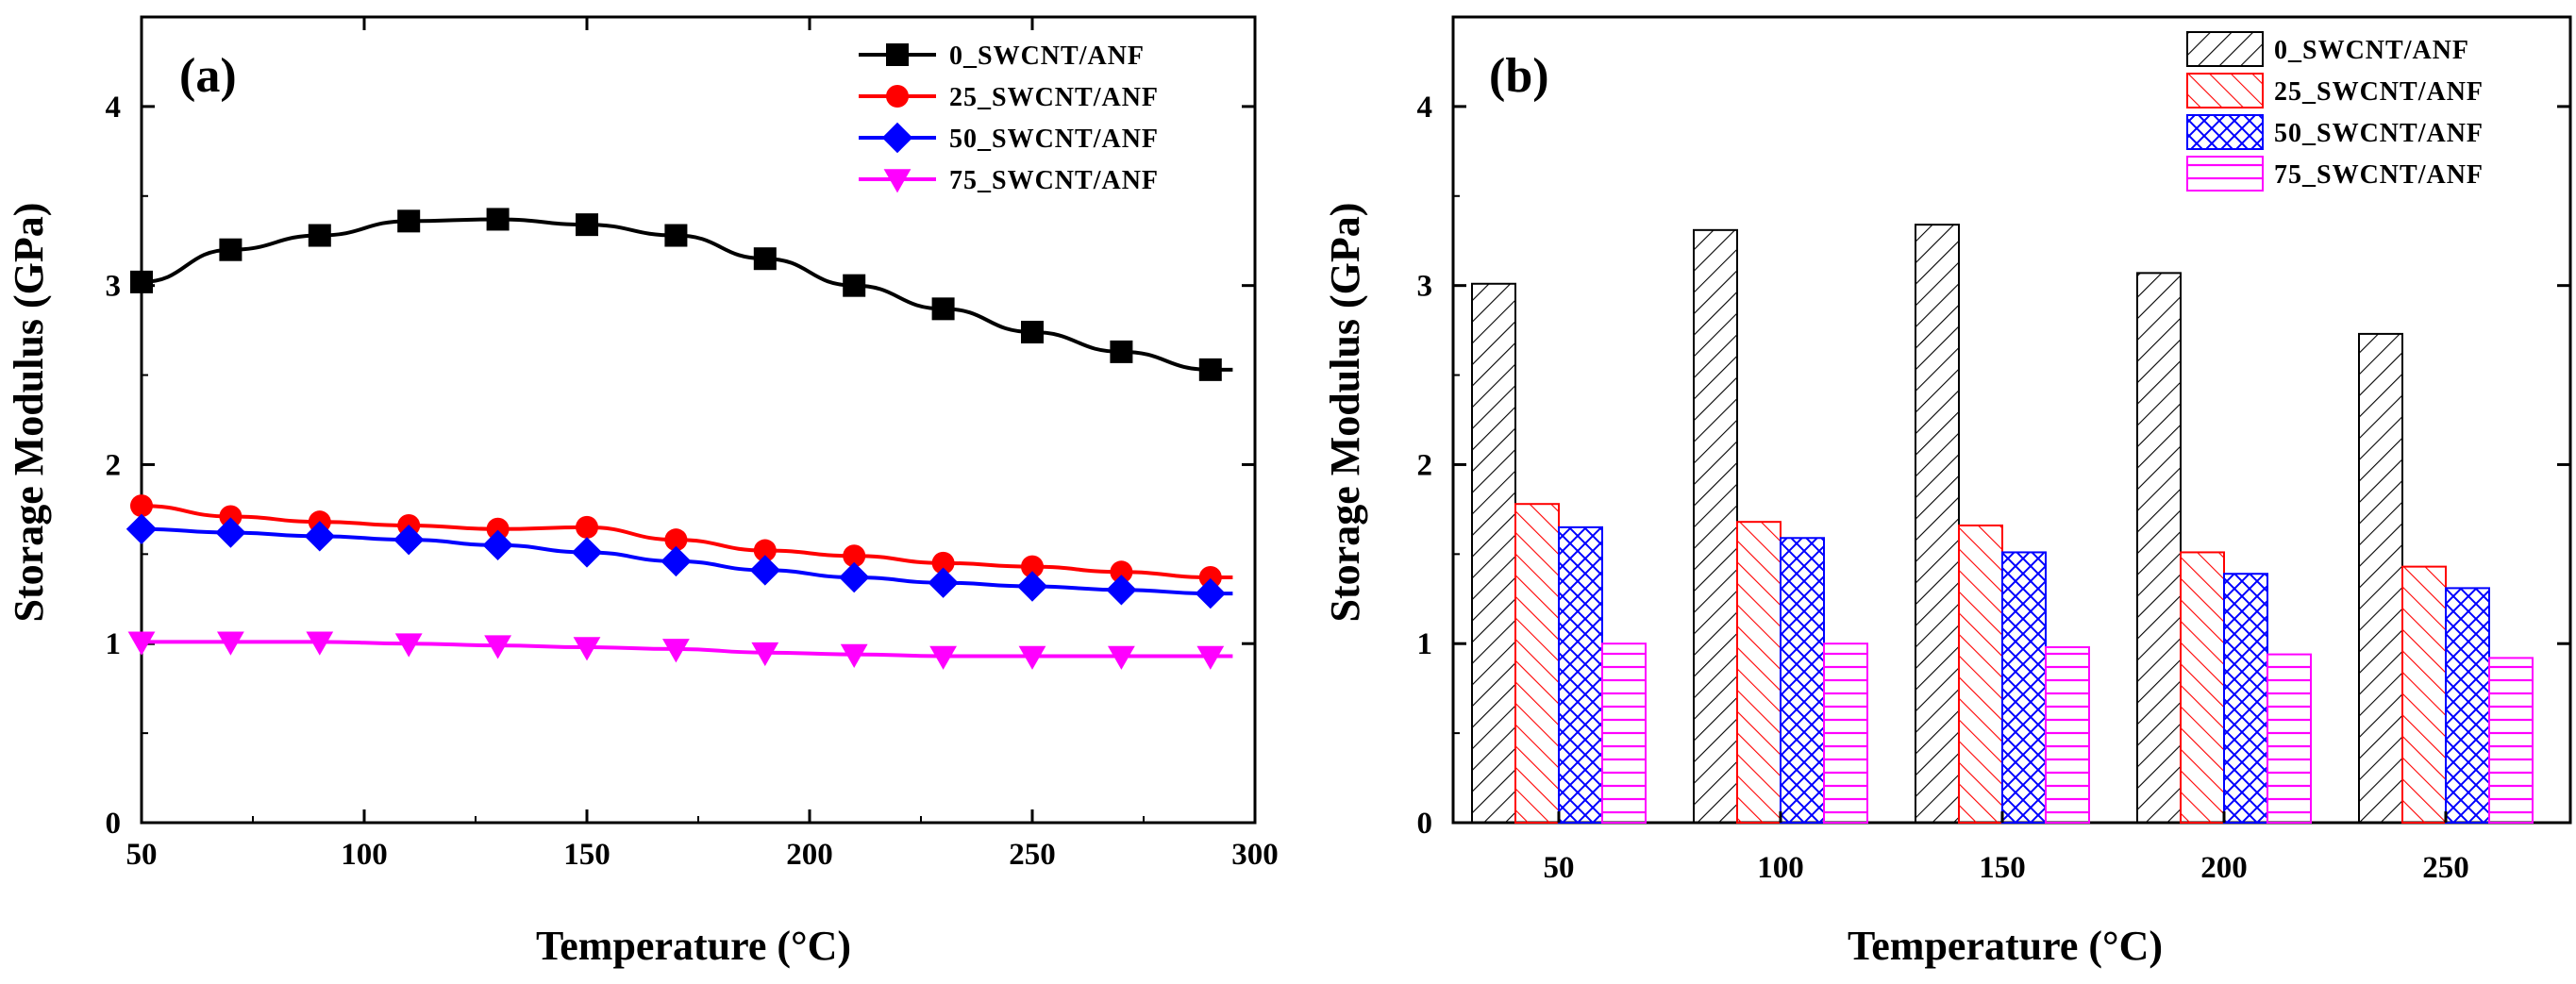 Image resolution: width=2576 pixels, height=984 pixels. Describe the element at coordinates (114, 287) in the screenshot. I see `panel-a-y-tick-label: 3` at that location.